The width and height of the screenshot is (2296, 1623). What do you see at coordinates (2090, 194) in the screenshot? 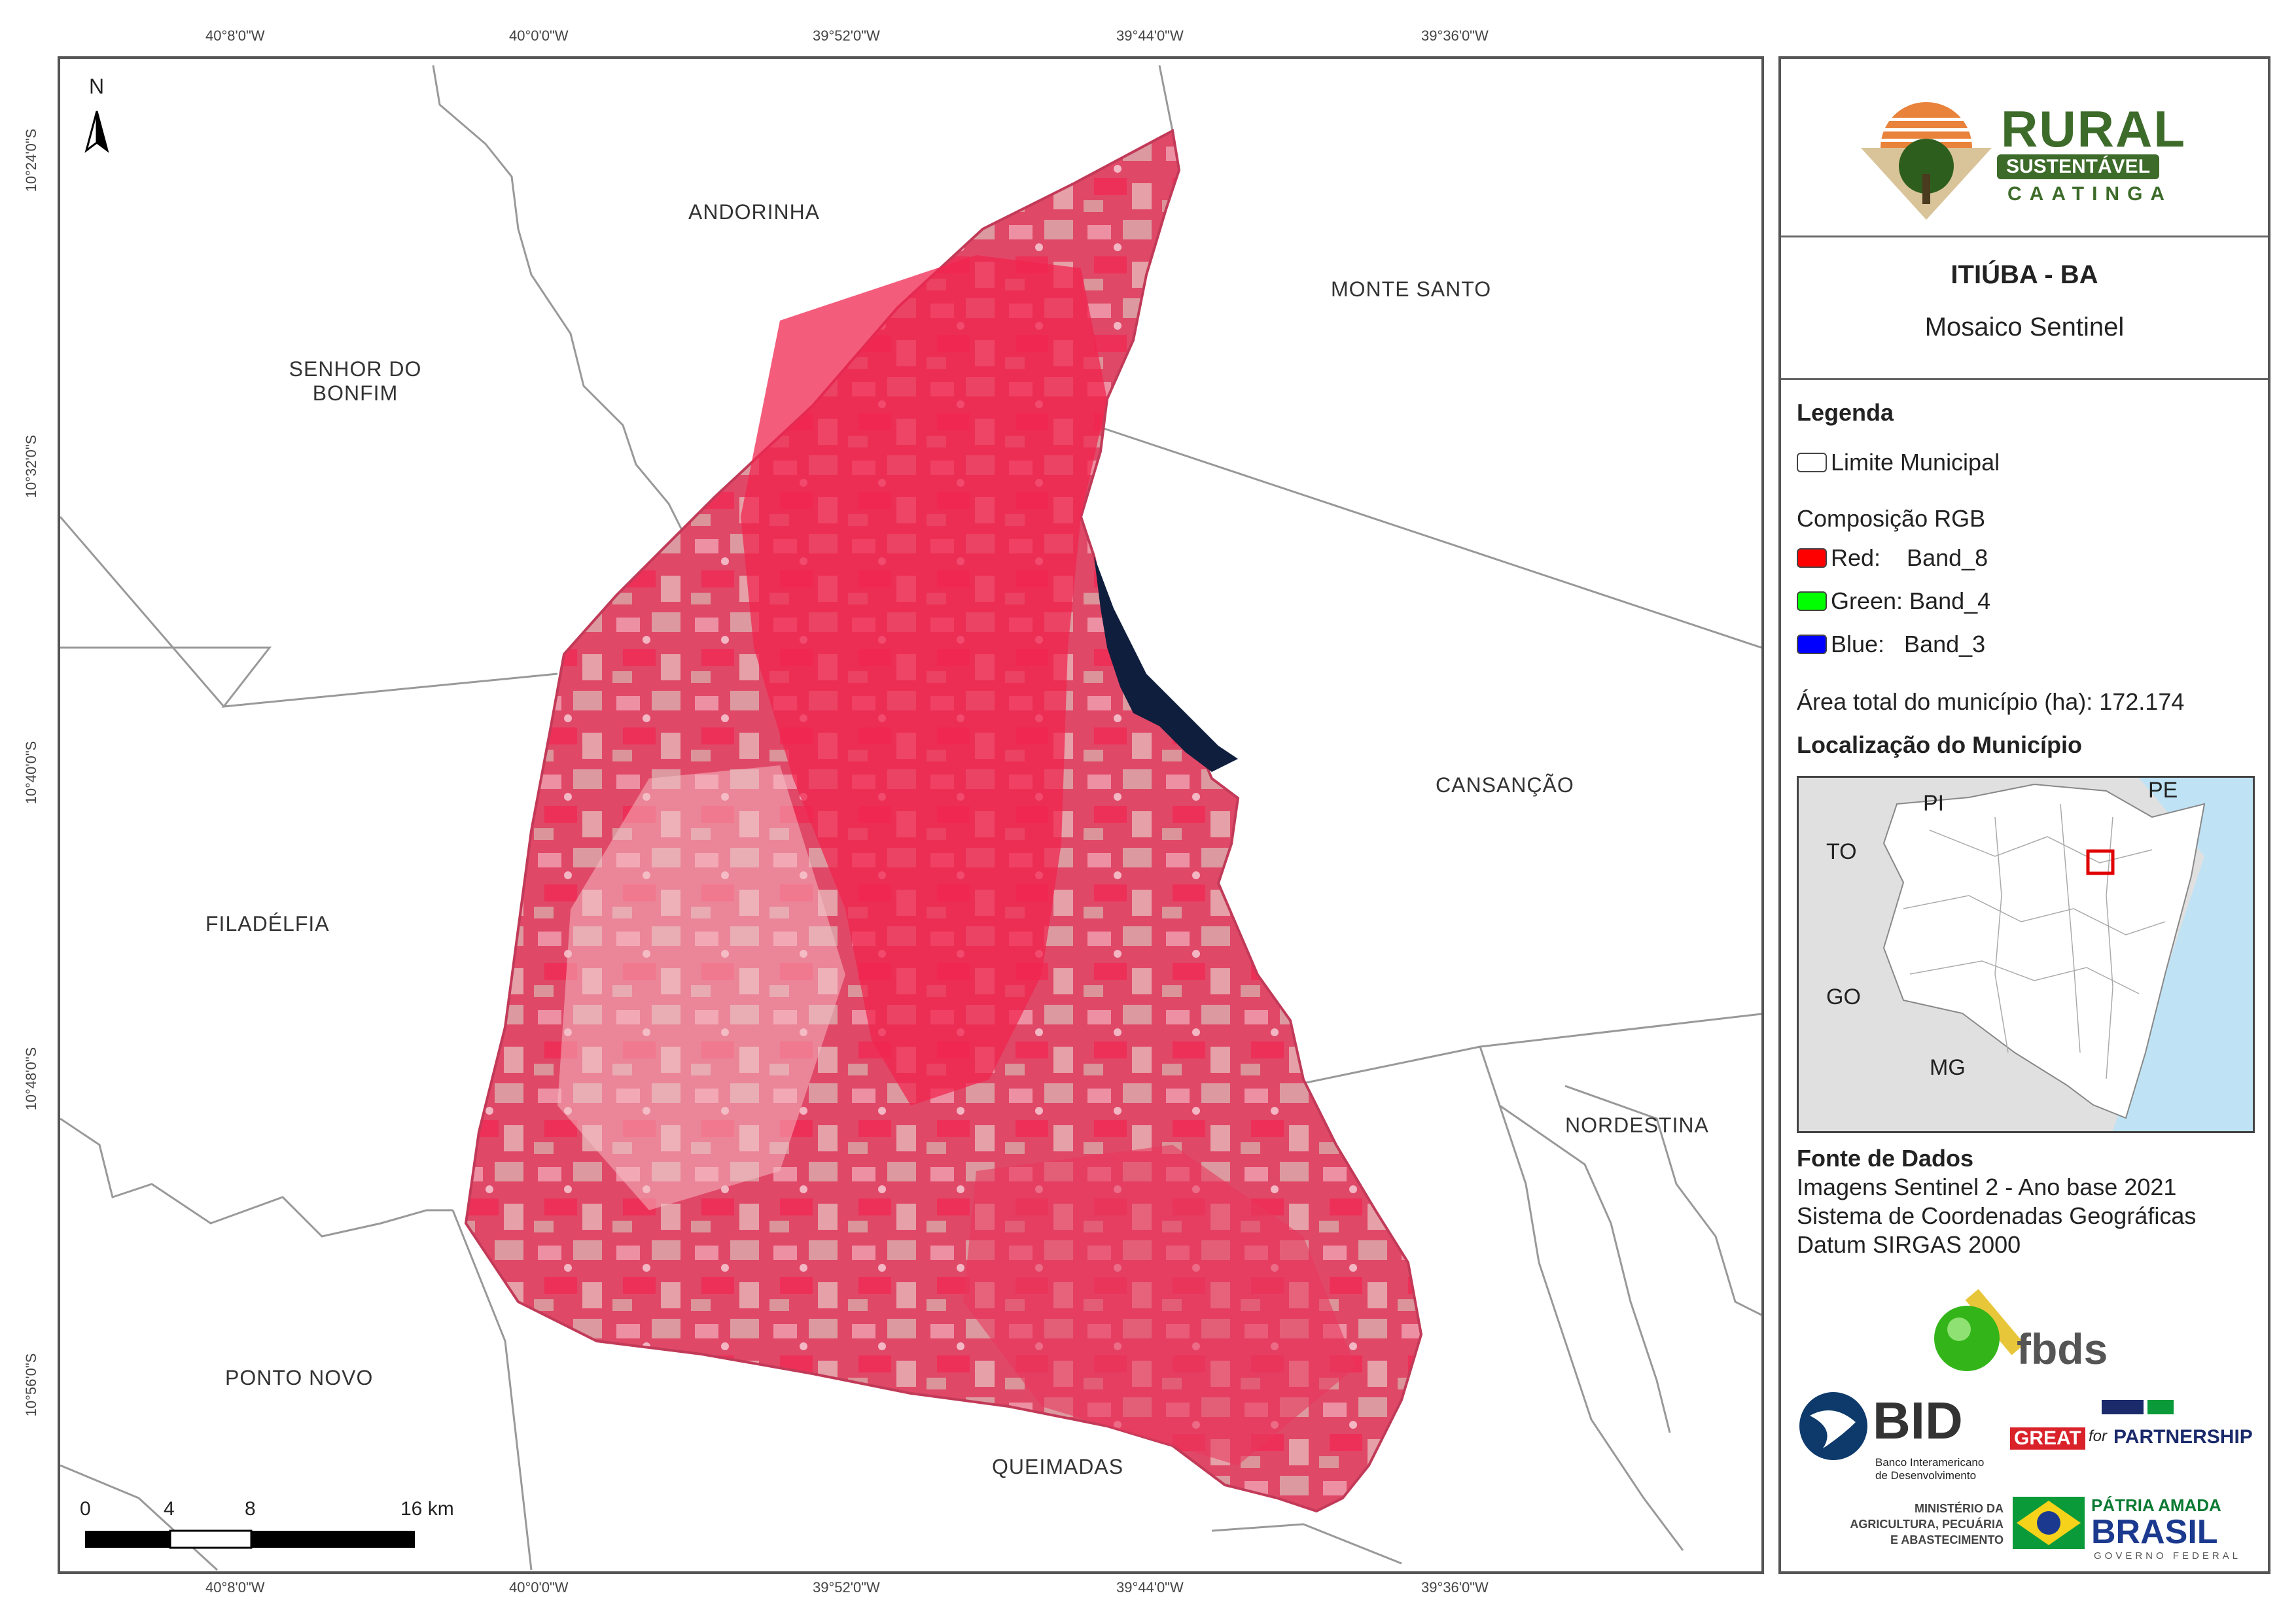
I see `logo-caatinga: CAATINGA` at bounding box center [2090, 194].